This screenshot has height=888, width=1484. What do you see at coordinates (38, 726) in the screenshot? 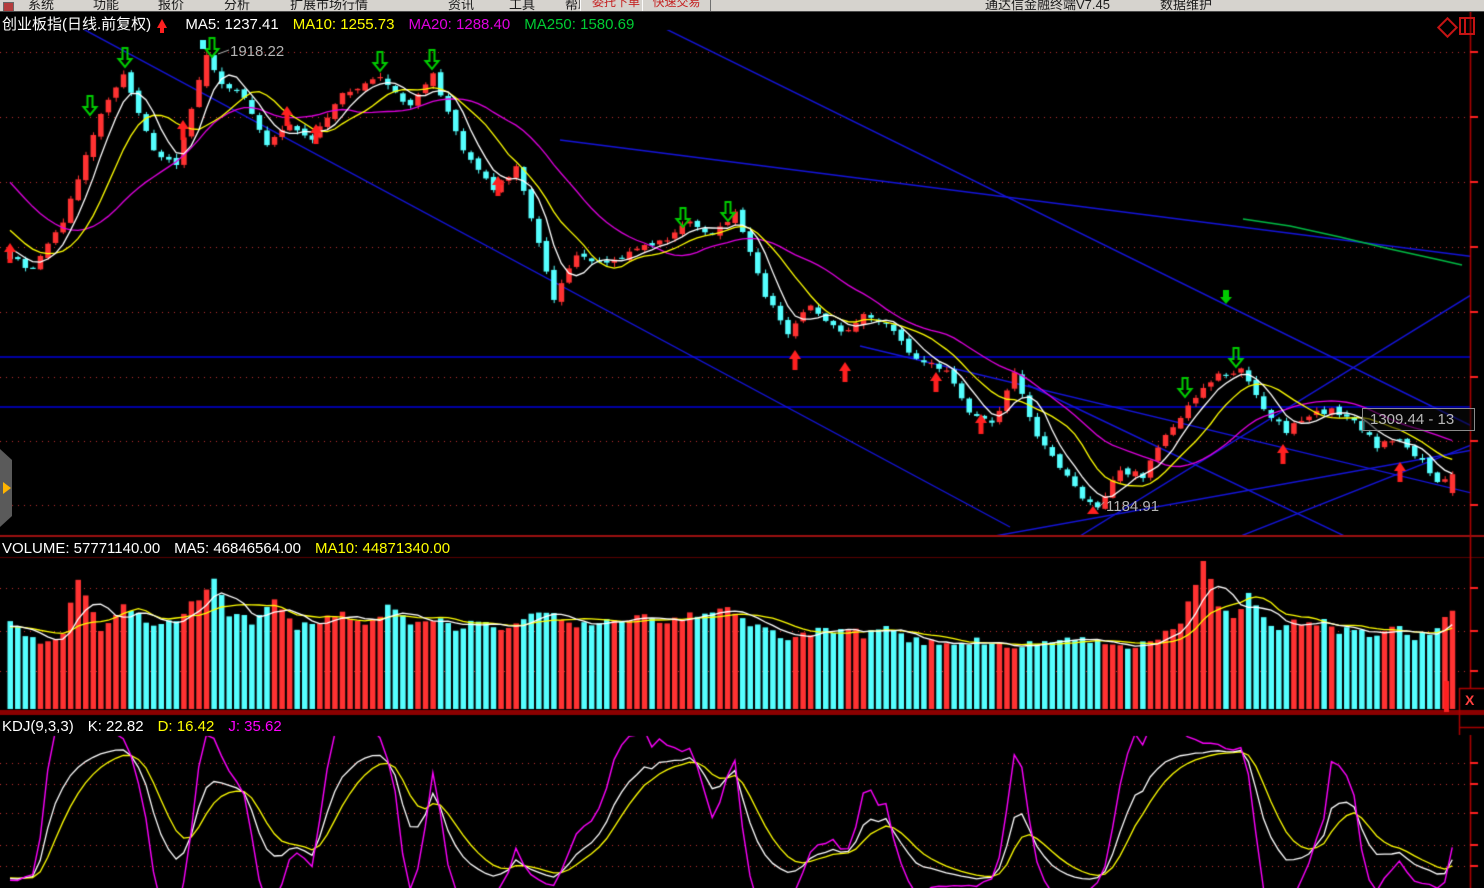
I see `indicator-value-0: KDJ(9,3,3)` at bounding box center [38, 726].